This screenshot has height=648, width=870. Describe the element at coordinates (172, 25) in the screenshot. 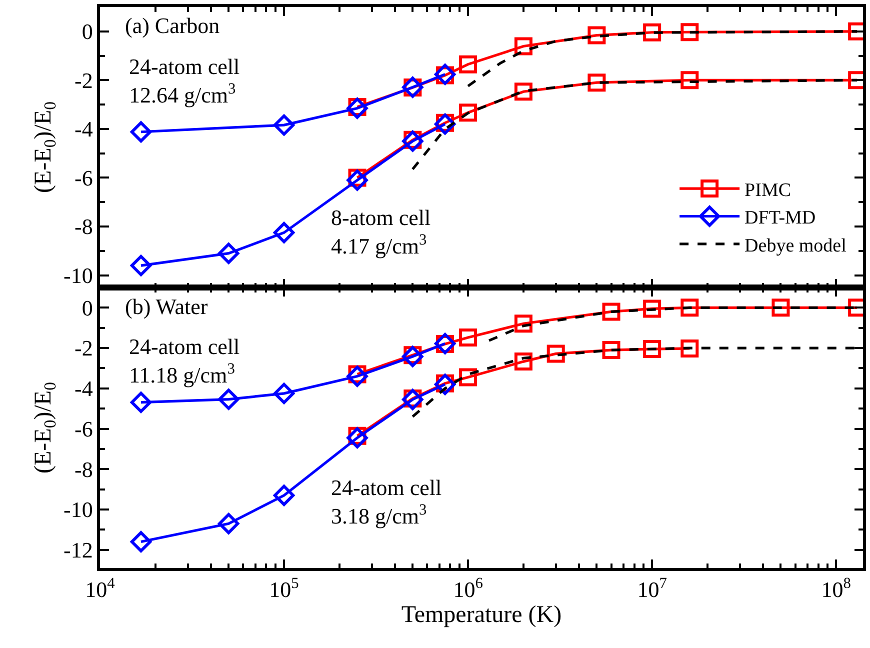

I see `annotation: (a) Carbon` at that location.